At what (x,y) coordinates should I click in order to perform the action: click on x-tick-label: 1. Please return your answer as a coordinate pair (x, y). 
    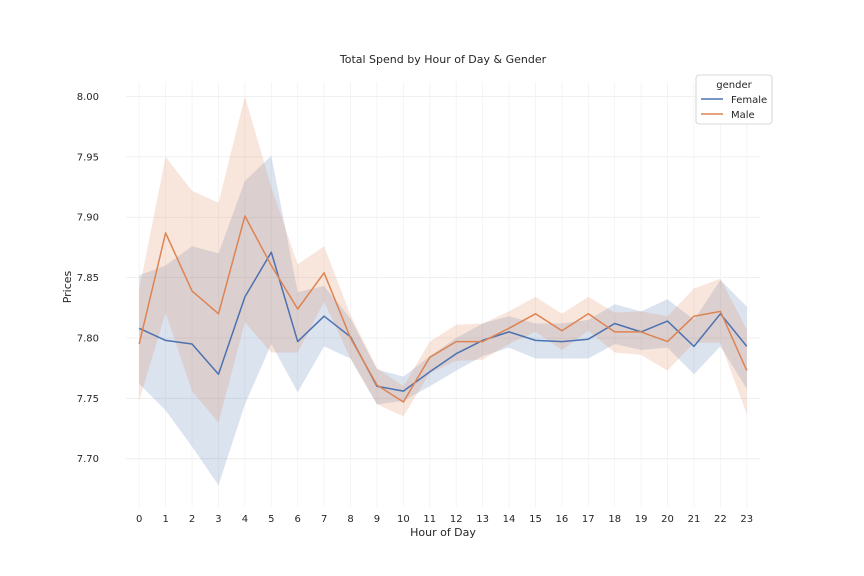
    Looking at the image, I should click on (165, 519).